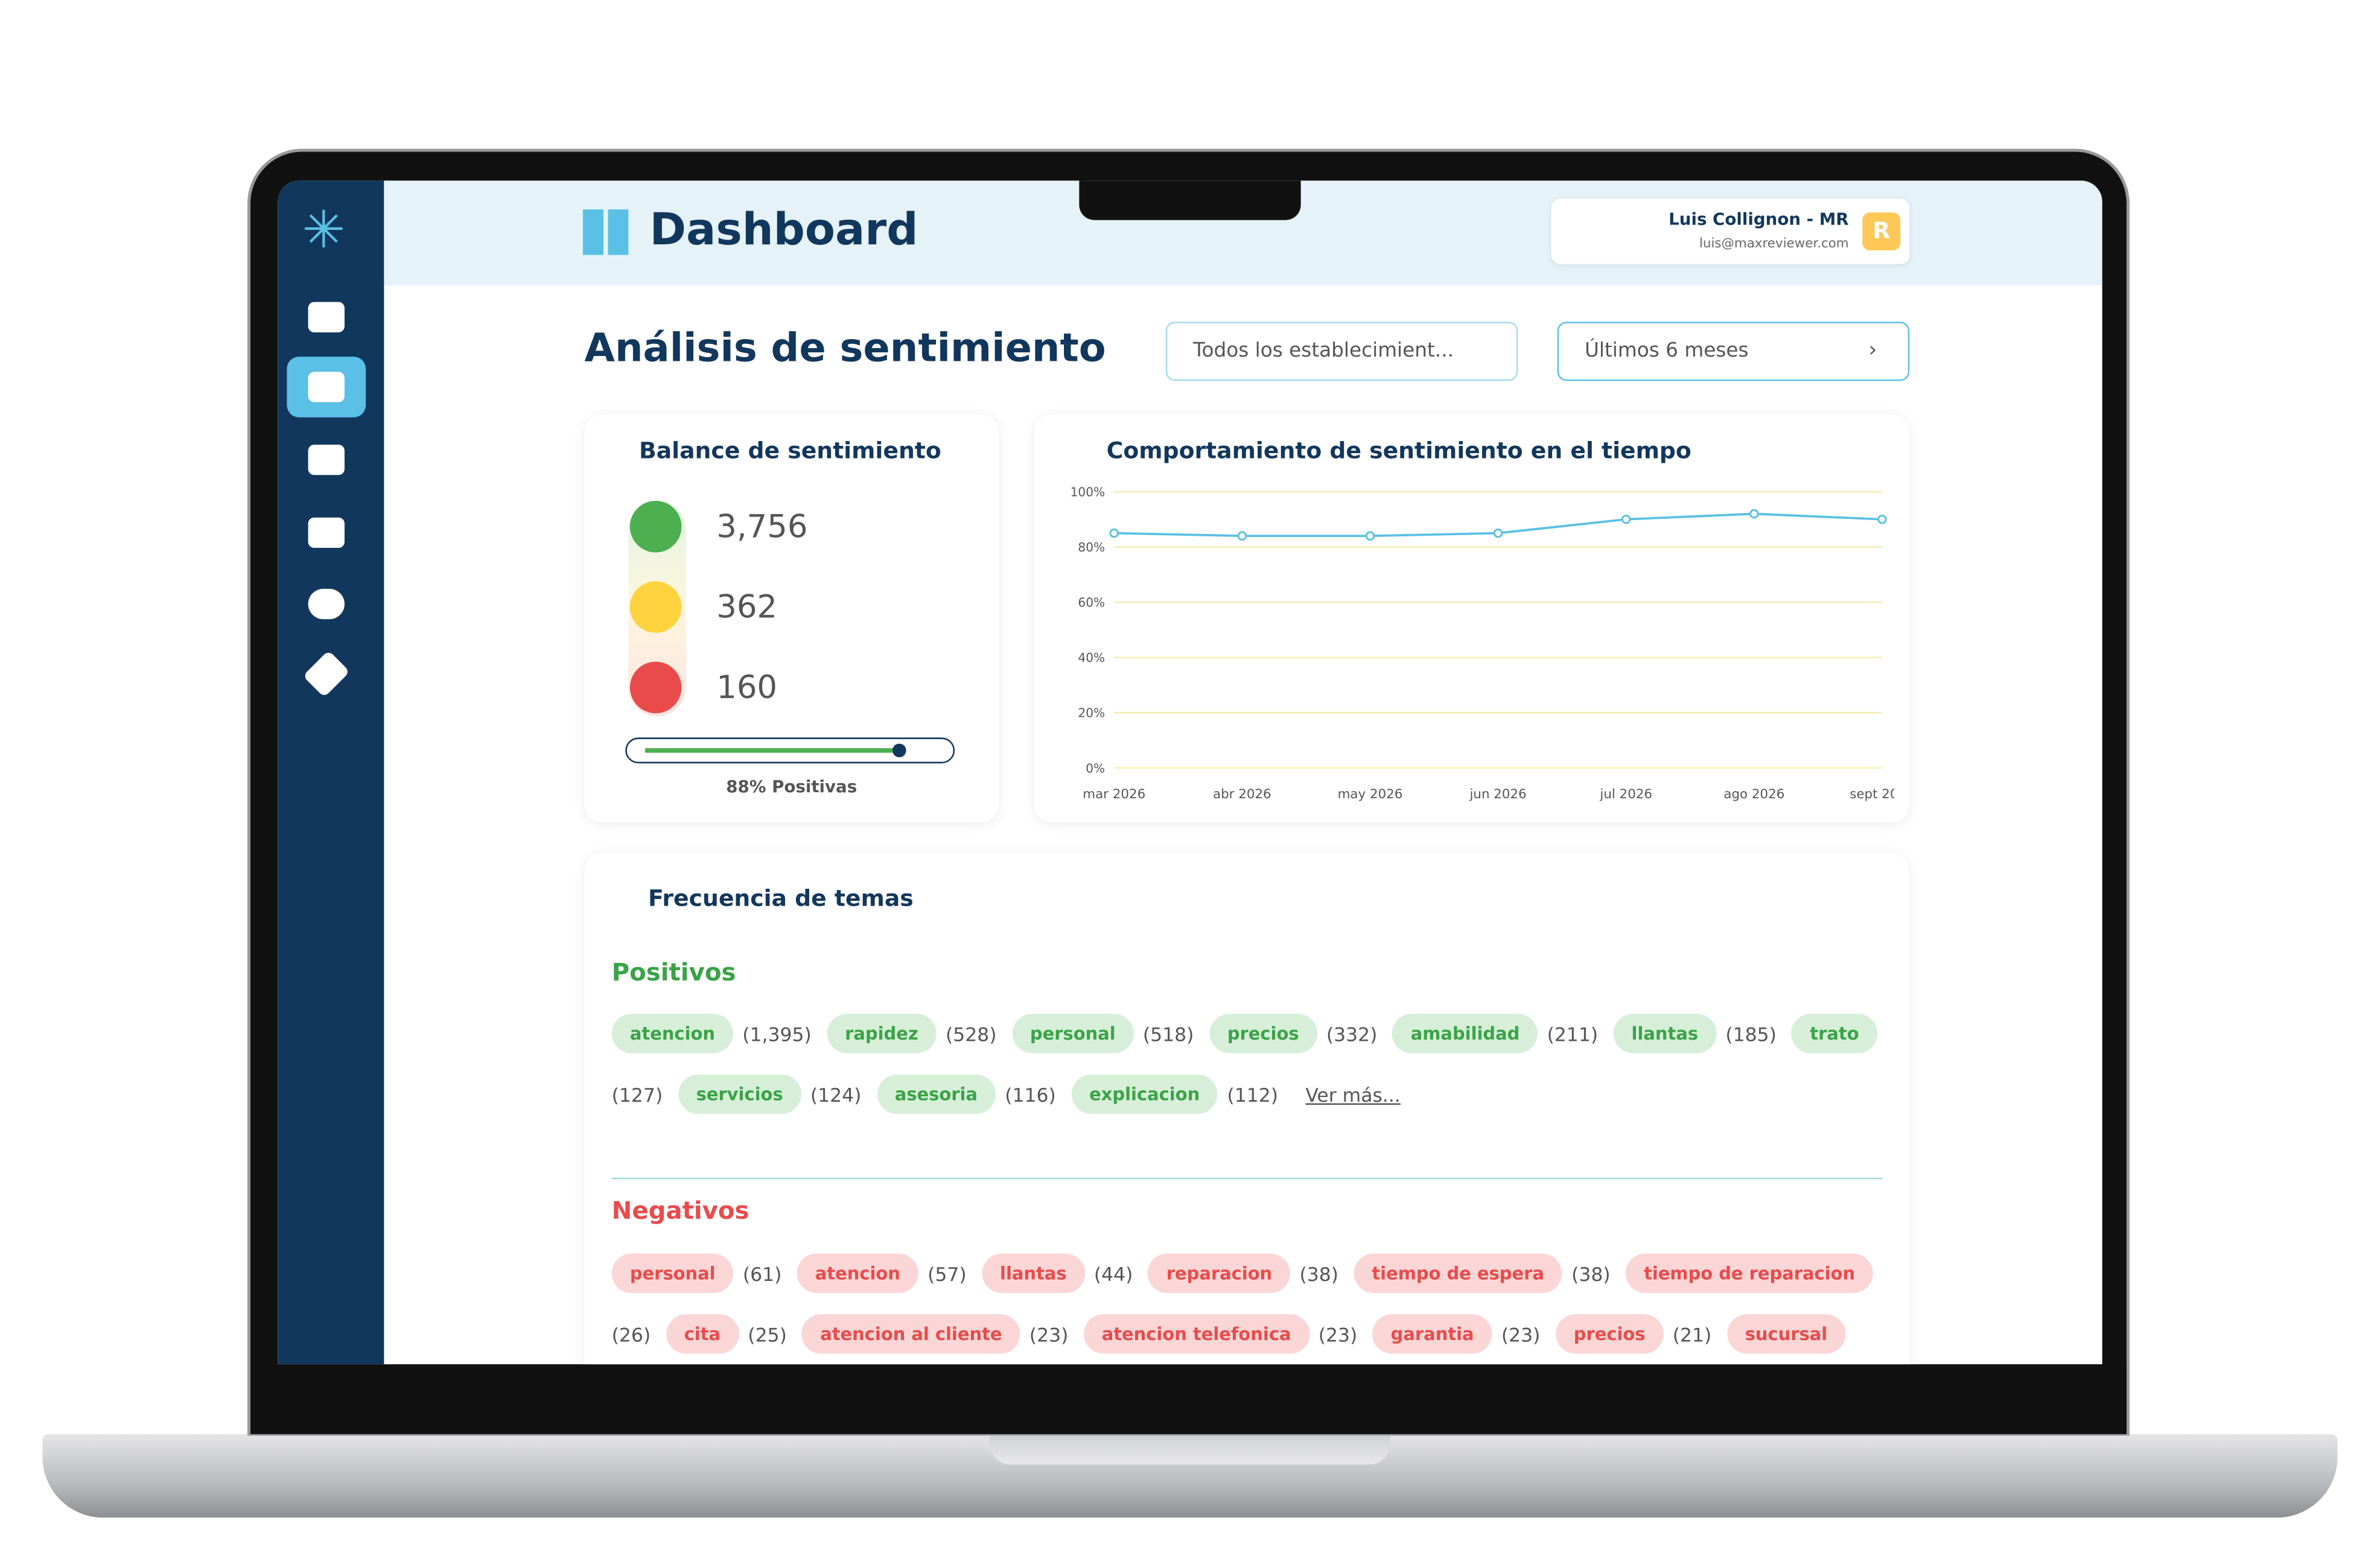 The image size is (2380, 1547). What do you see at coordinates (1188, 1399) in the screenshot?
I see `bezel-bottom` at bounding box center [1188, 1399].